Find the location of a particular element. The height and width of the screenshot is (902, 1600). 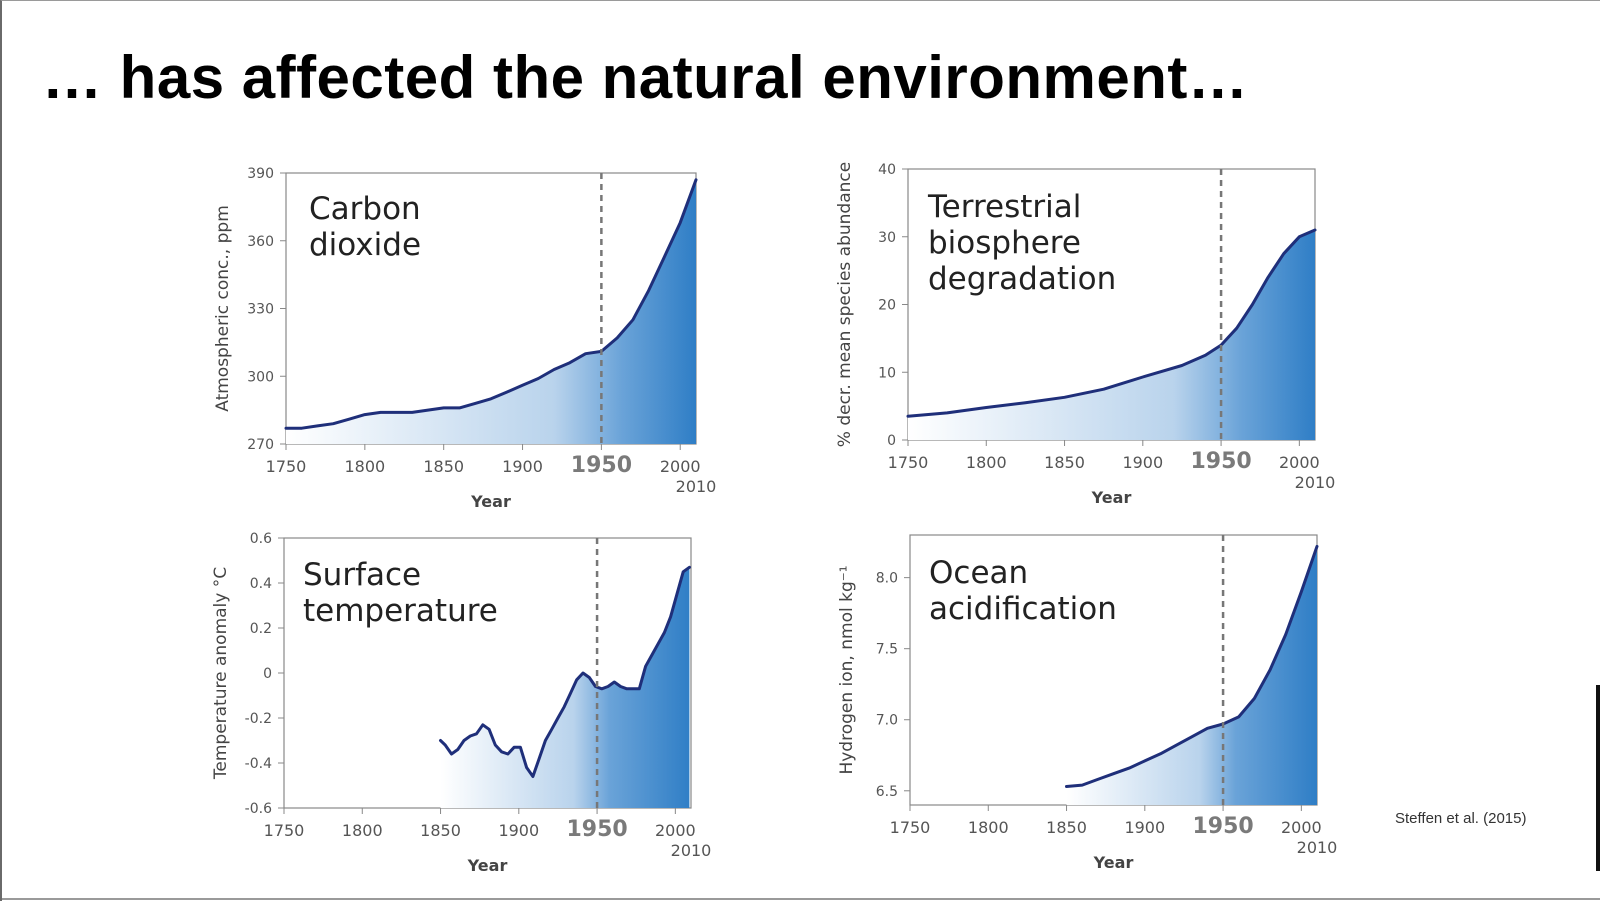

panel-title-line: degradation is located at coordinates (1022, 279).